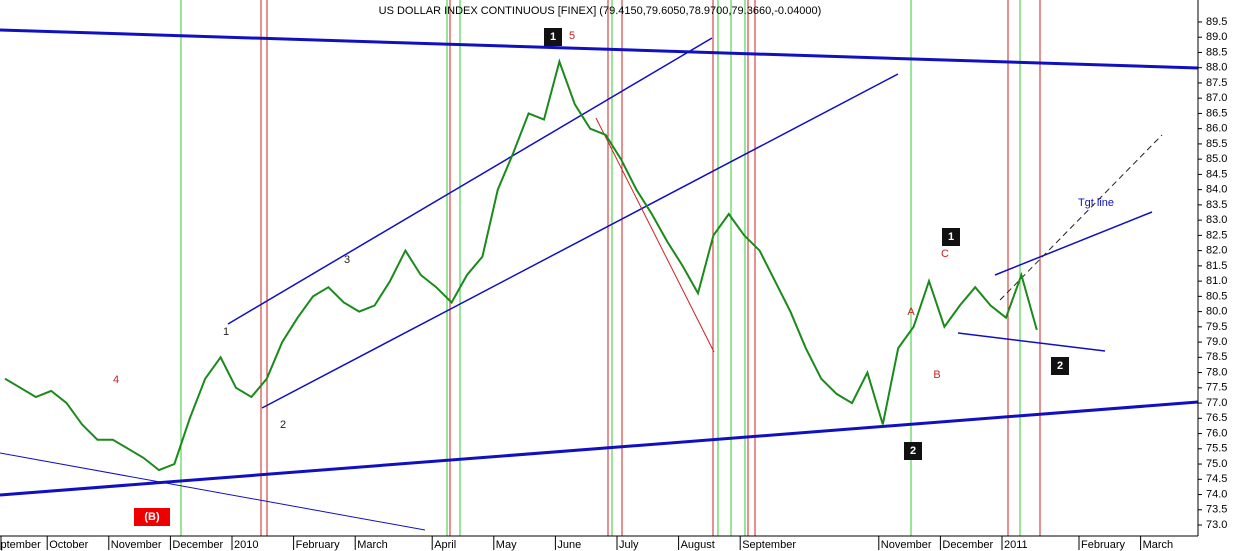  What do you see at coordinates (1216, 220) in the screenshot?
I see `y-tick-label: 83.0` at bounding box center [1216, 220].